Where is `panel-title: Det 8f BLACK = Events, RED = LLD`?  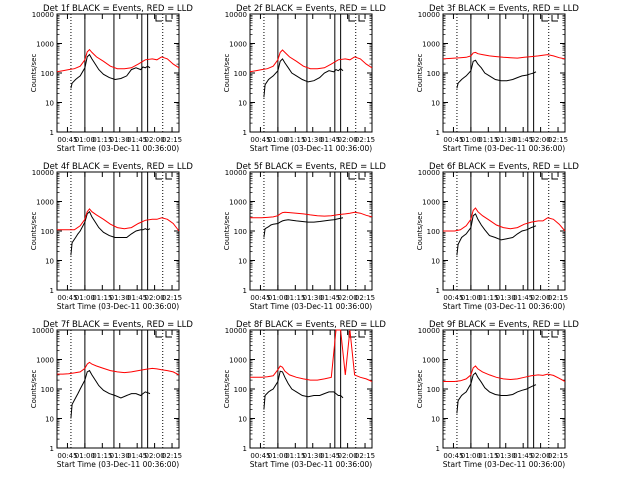 panel-title: Det 8f BLACK = Events, RED = LLD is located at coordinates (311, 325).